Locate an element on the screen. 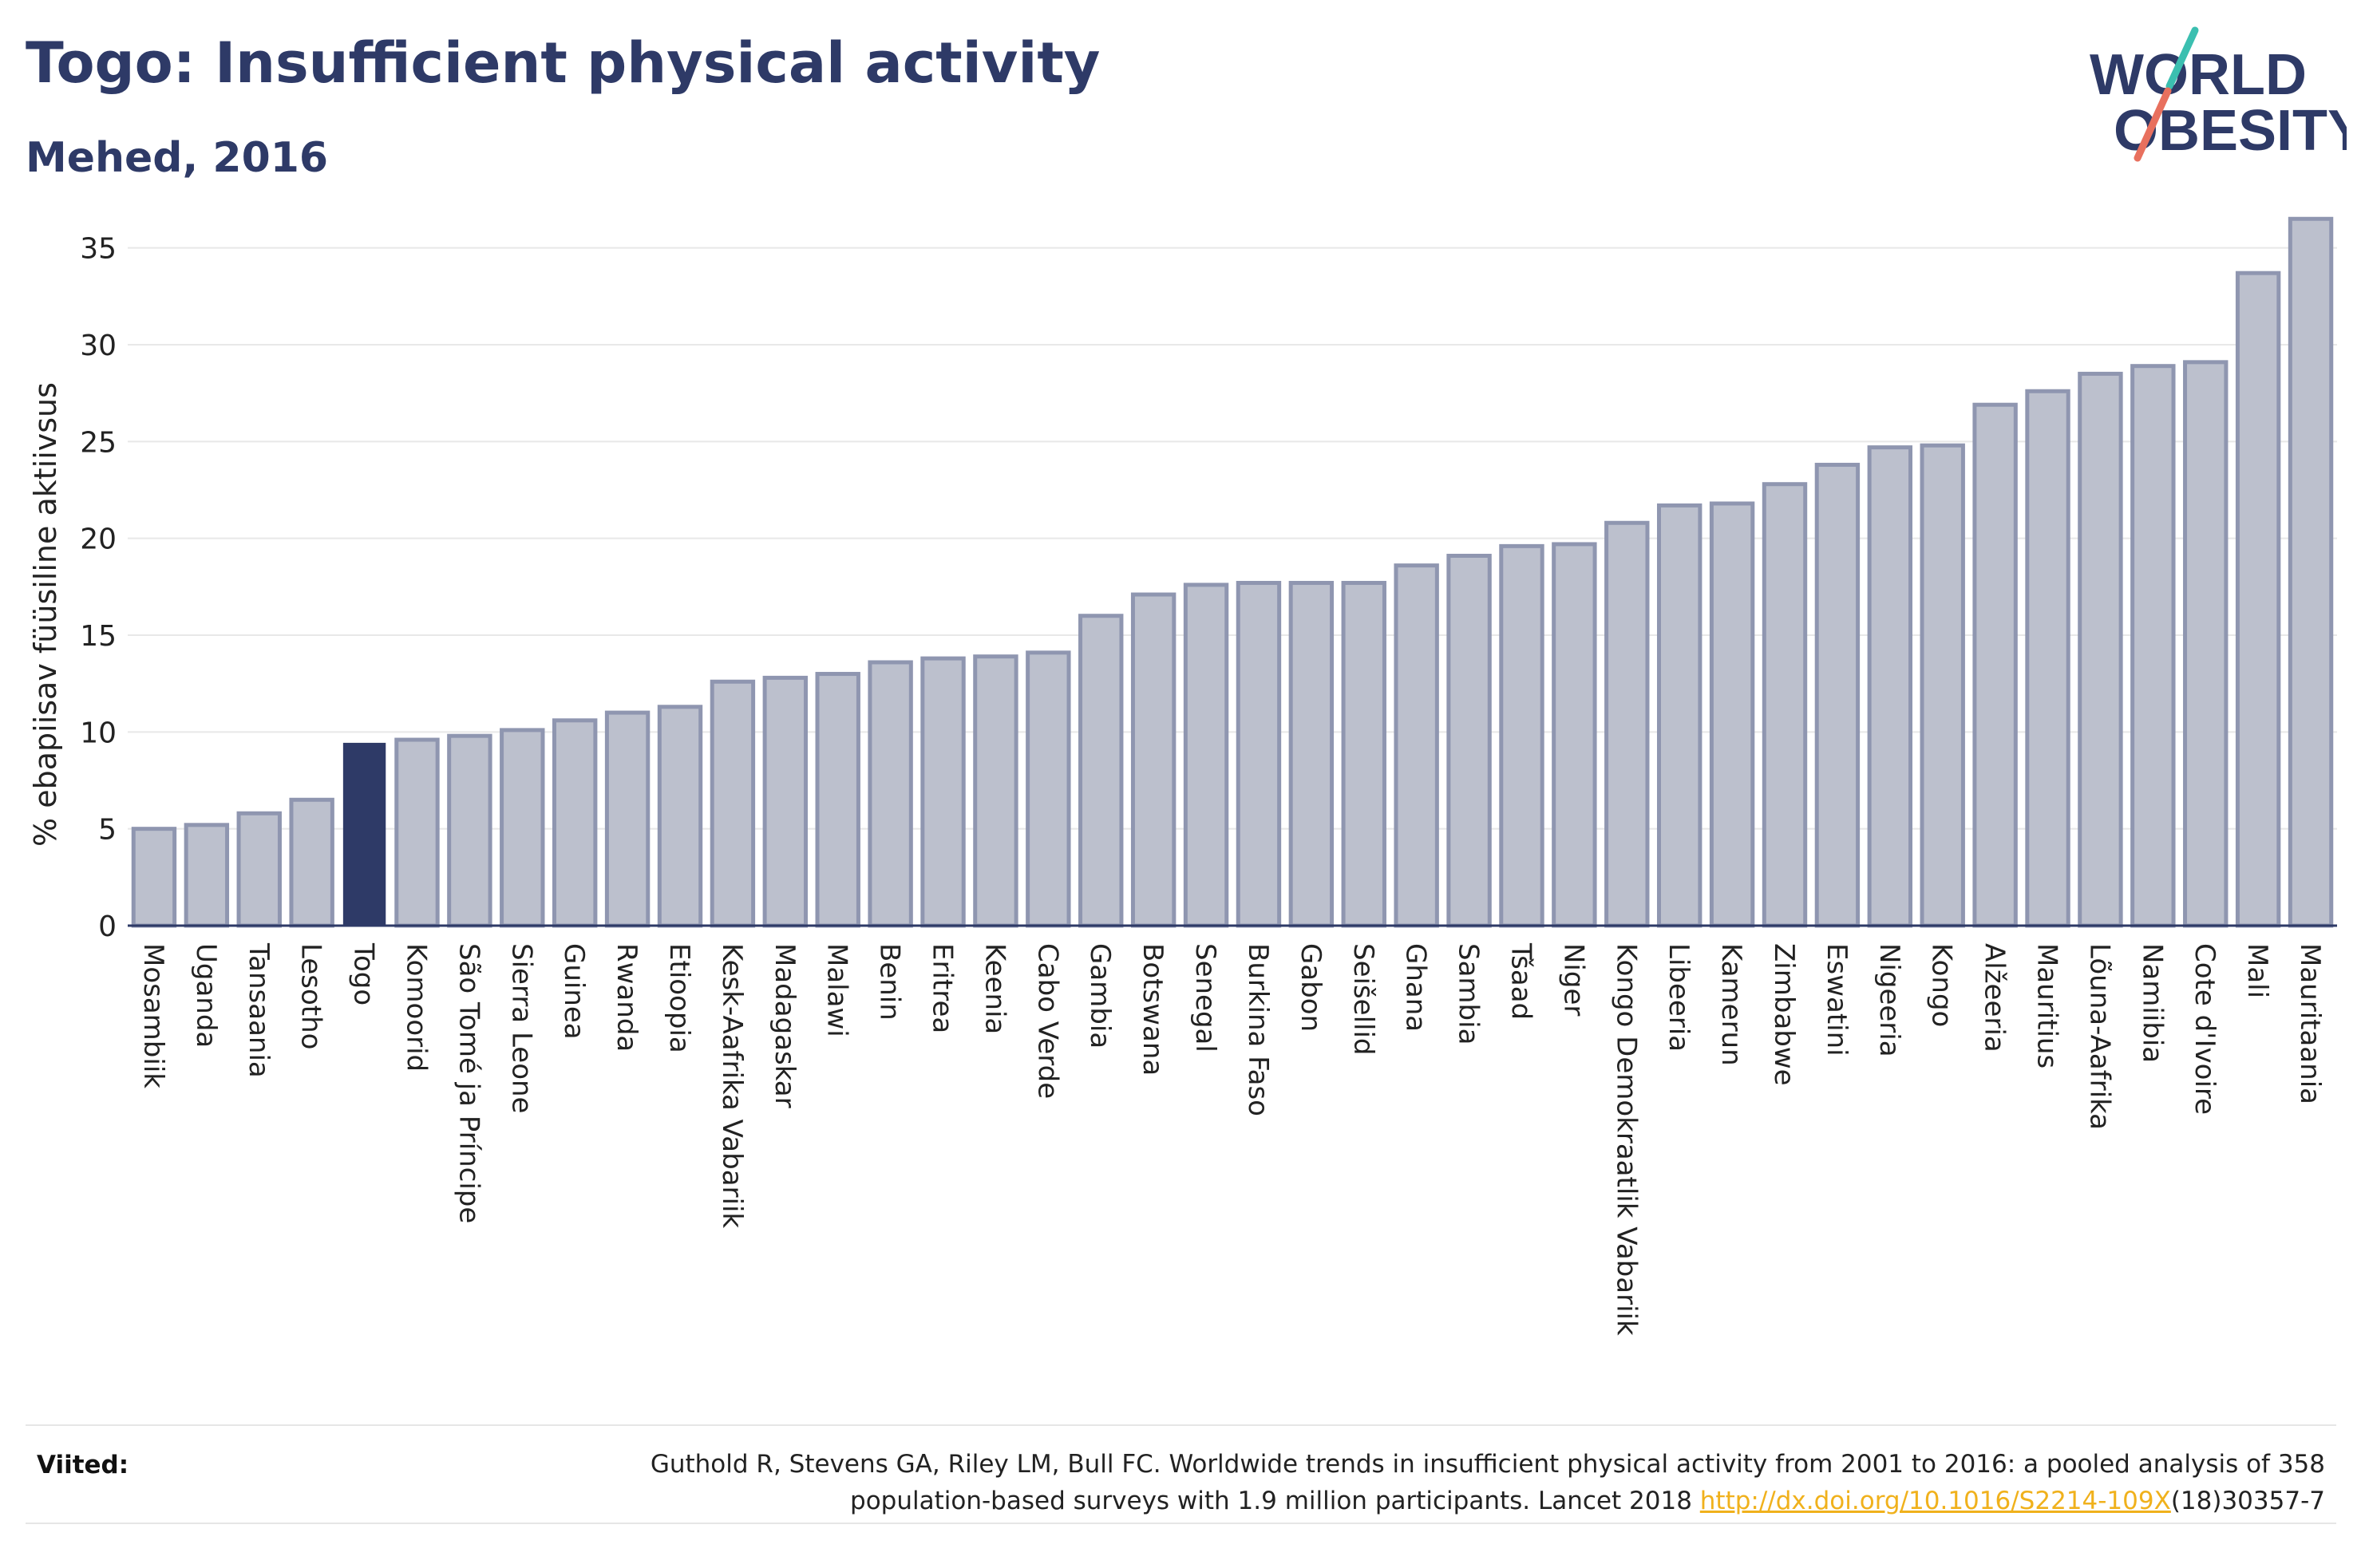 This screenshot has height=1568, width=2361. x-tick-label: Kamerun is located at coordinates (1731, 1004).